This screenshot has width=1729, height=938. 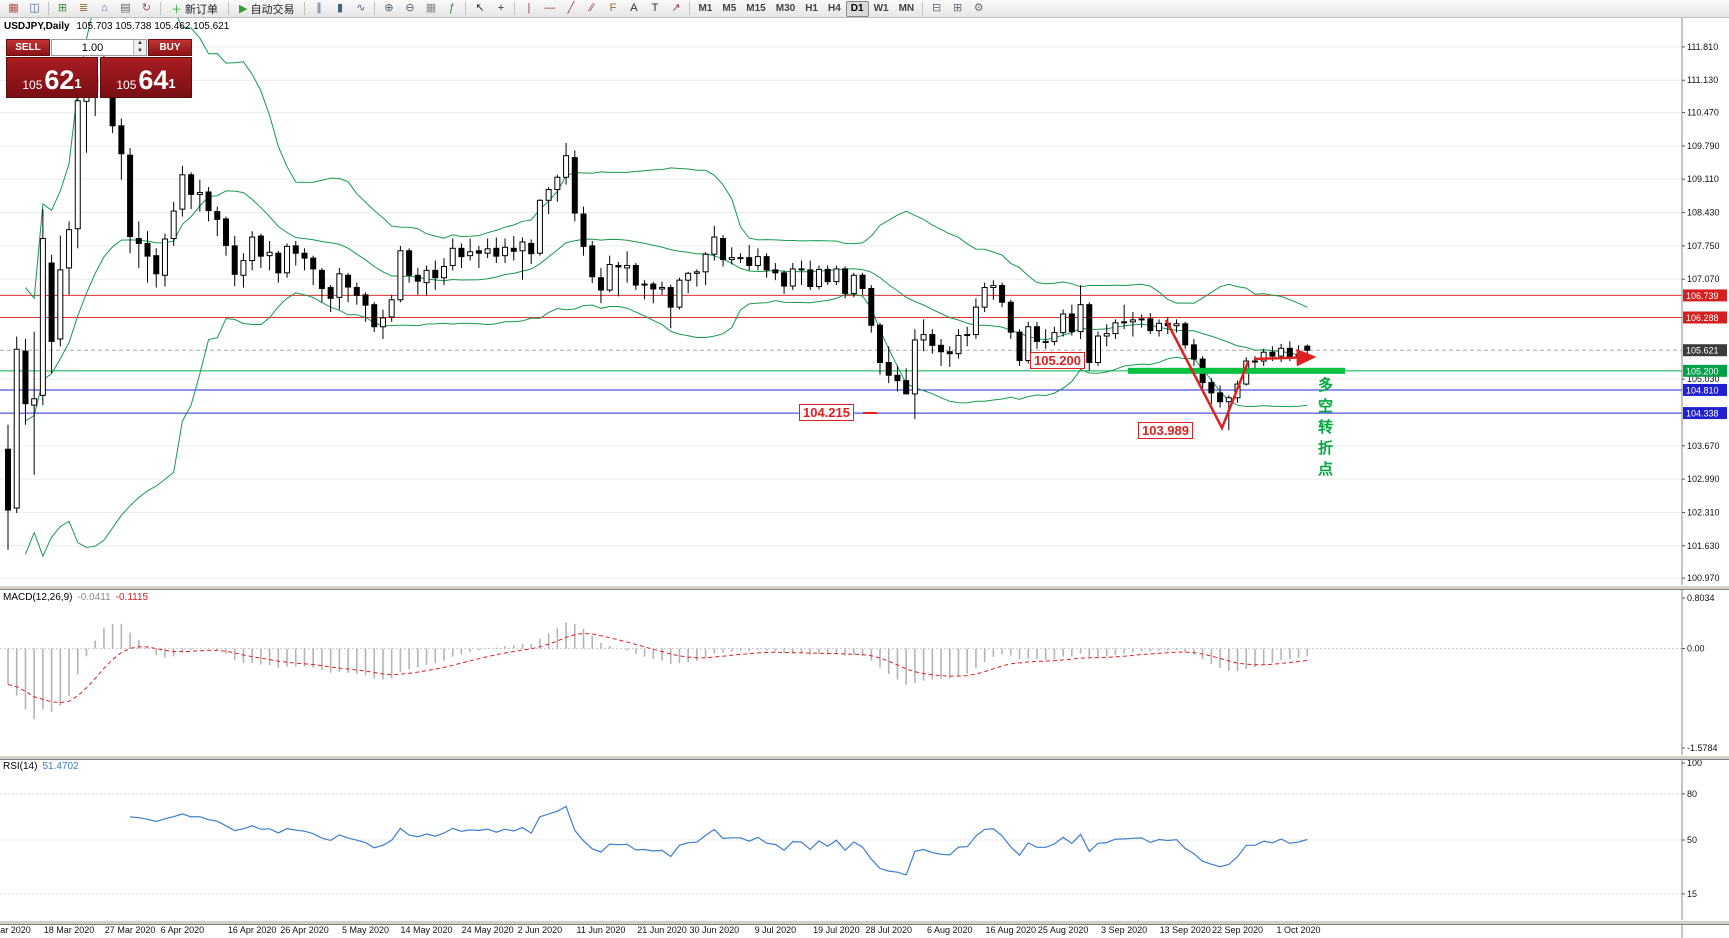 I want to click on sell-price-button: 105 62 1, so click(x=52, y=77).